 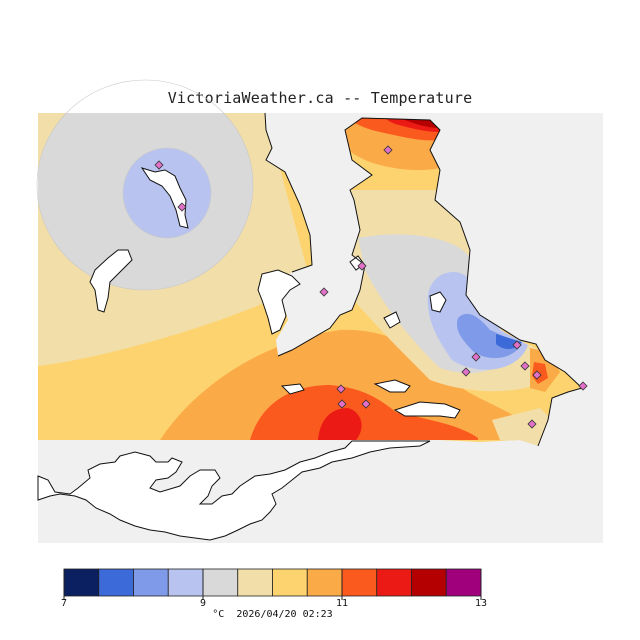 I want to click on colorbar-tick-label: 13, so click(x=481, y=603).